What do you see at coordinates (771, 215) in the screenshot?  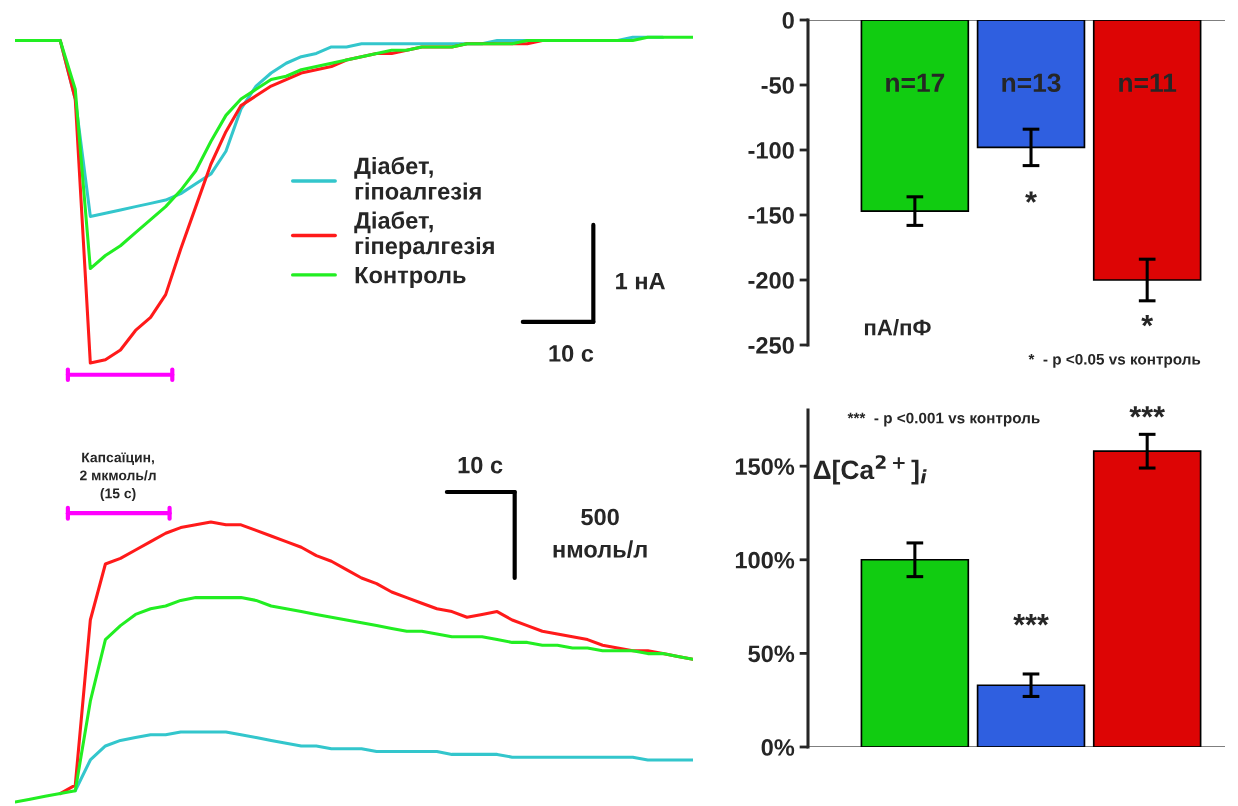 I see `y-tick-label: -150` at bounding box center [771, 215].